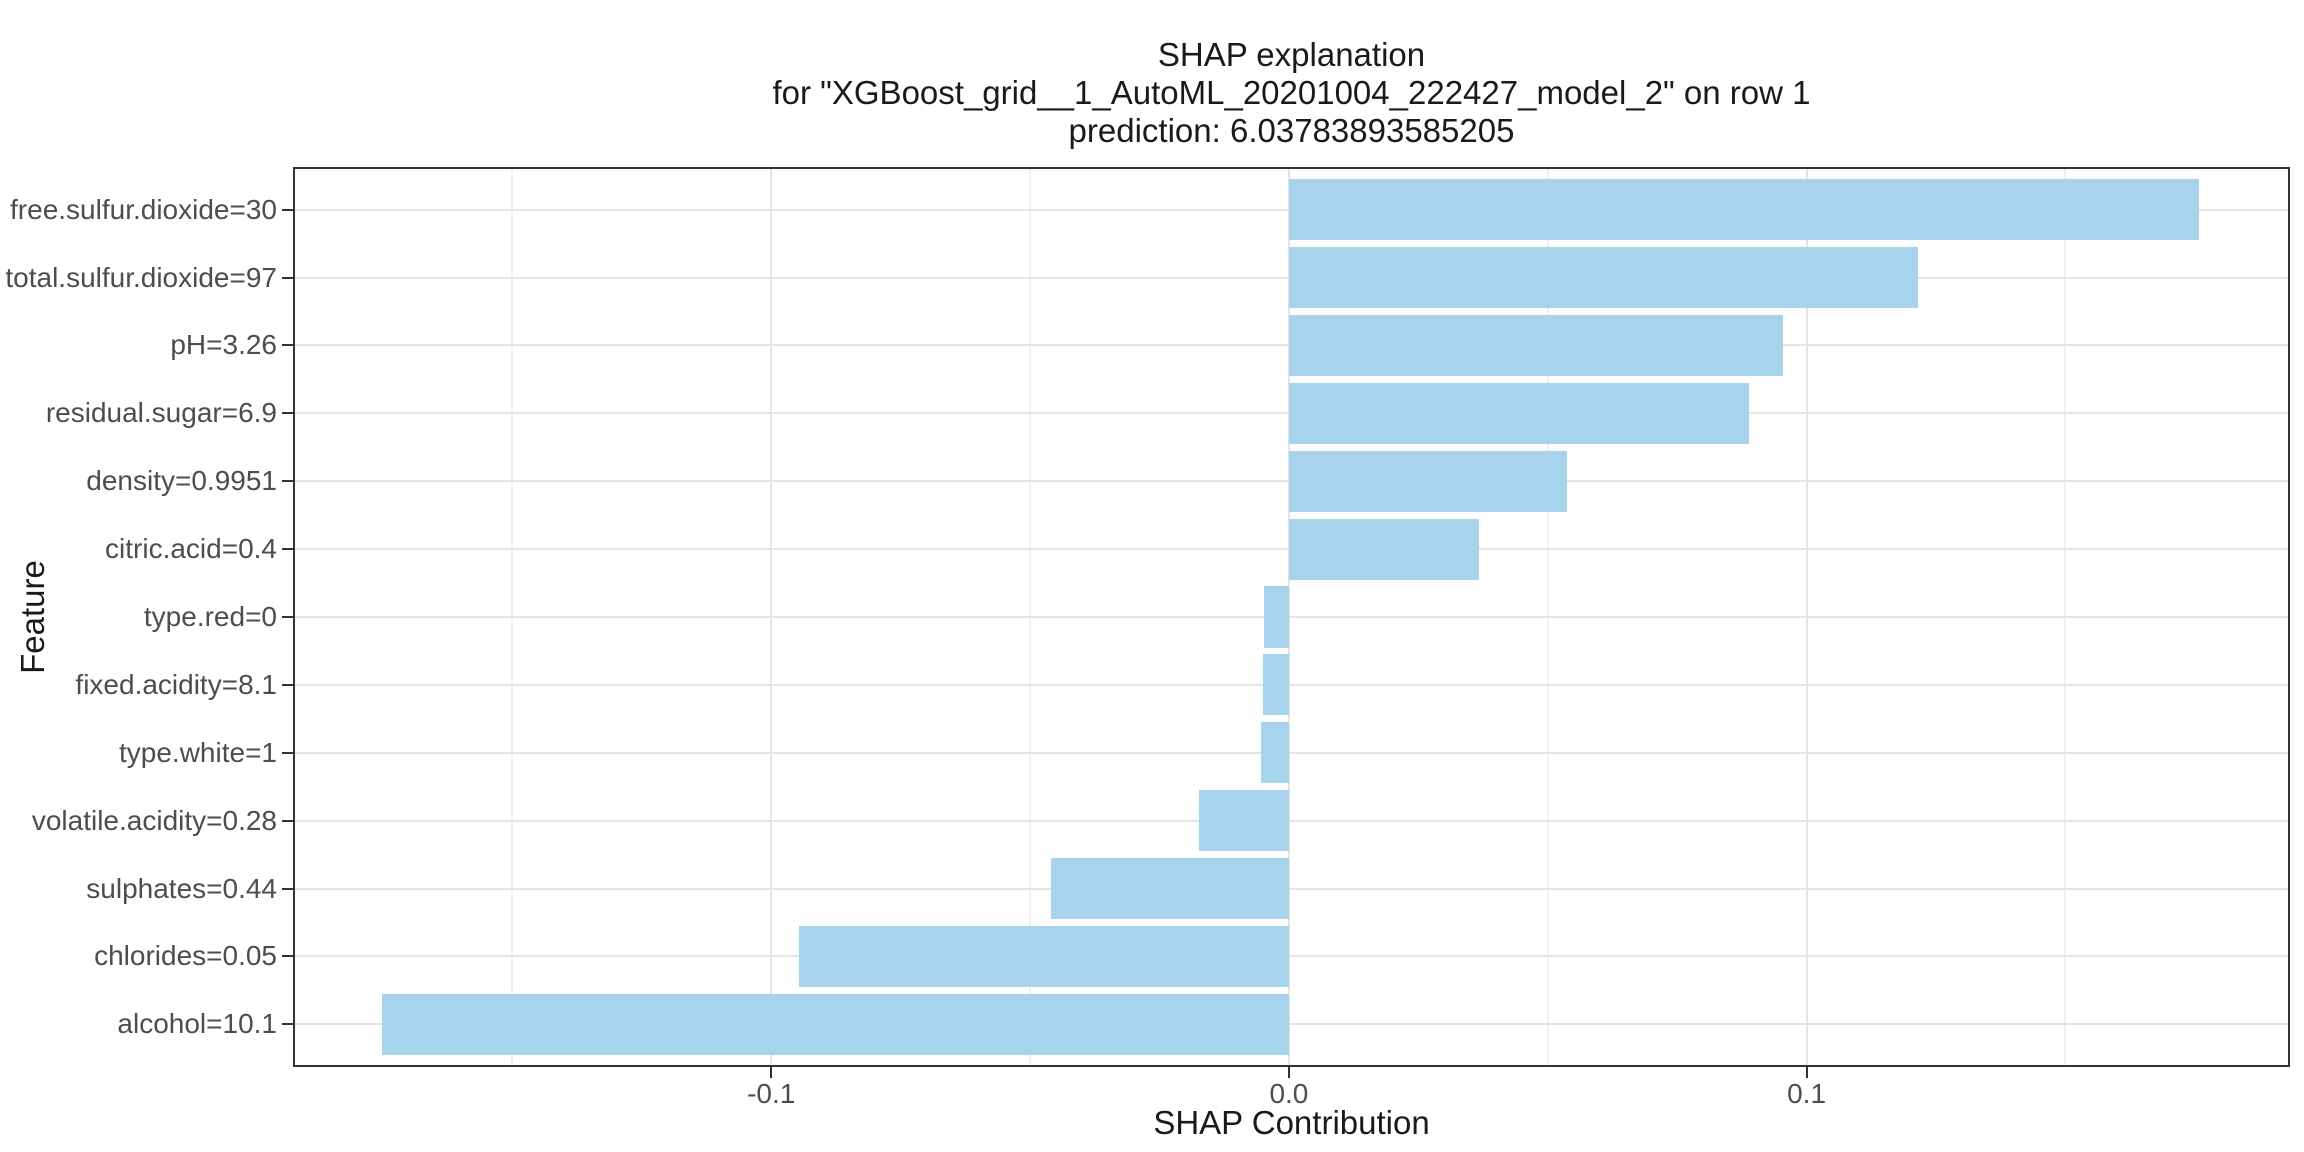 This screenshot has width=2304, height=1152. What do you see at coordinates (161, 413) in the screenshot?
I see `y-axis-tick-label: residual.sugar=6.9` at bounding box center [161, 413].